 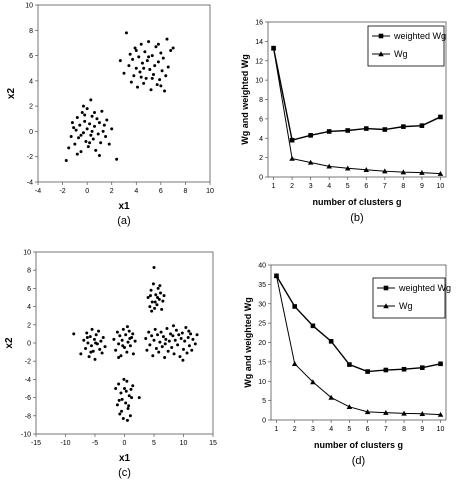 What do you see at coordinates (404, 429) in the screenshot?
I see `x-tick-label: 8` at bounding box center [404, 429].